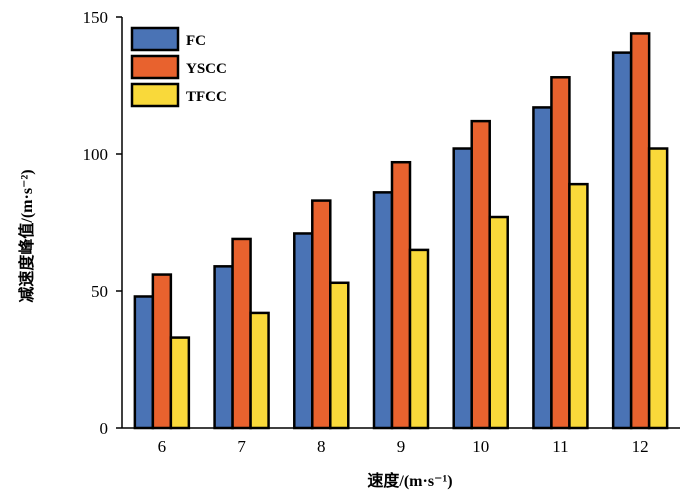  Describe the element at coordinates (96, 17) in the screenshot. I see `y-tick-label: 150` at that location.